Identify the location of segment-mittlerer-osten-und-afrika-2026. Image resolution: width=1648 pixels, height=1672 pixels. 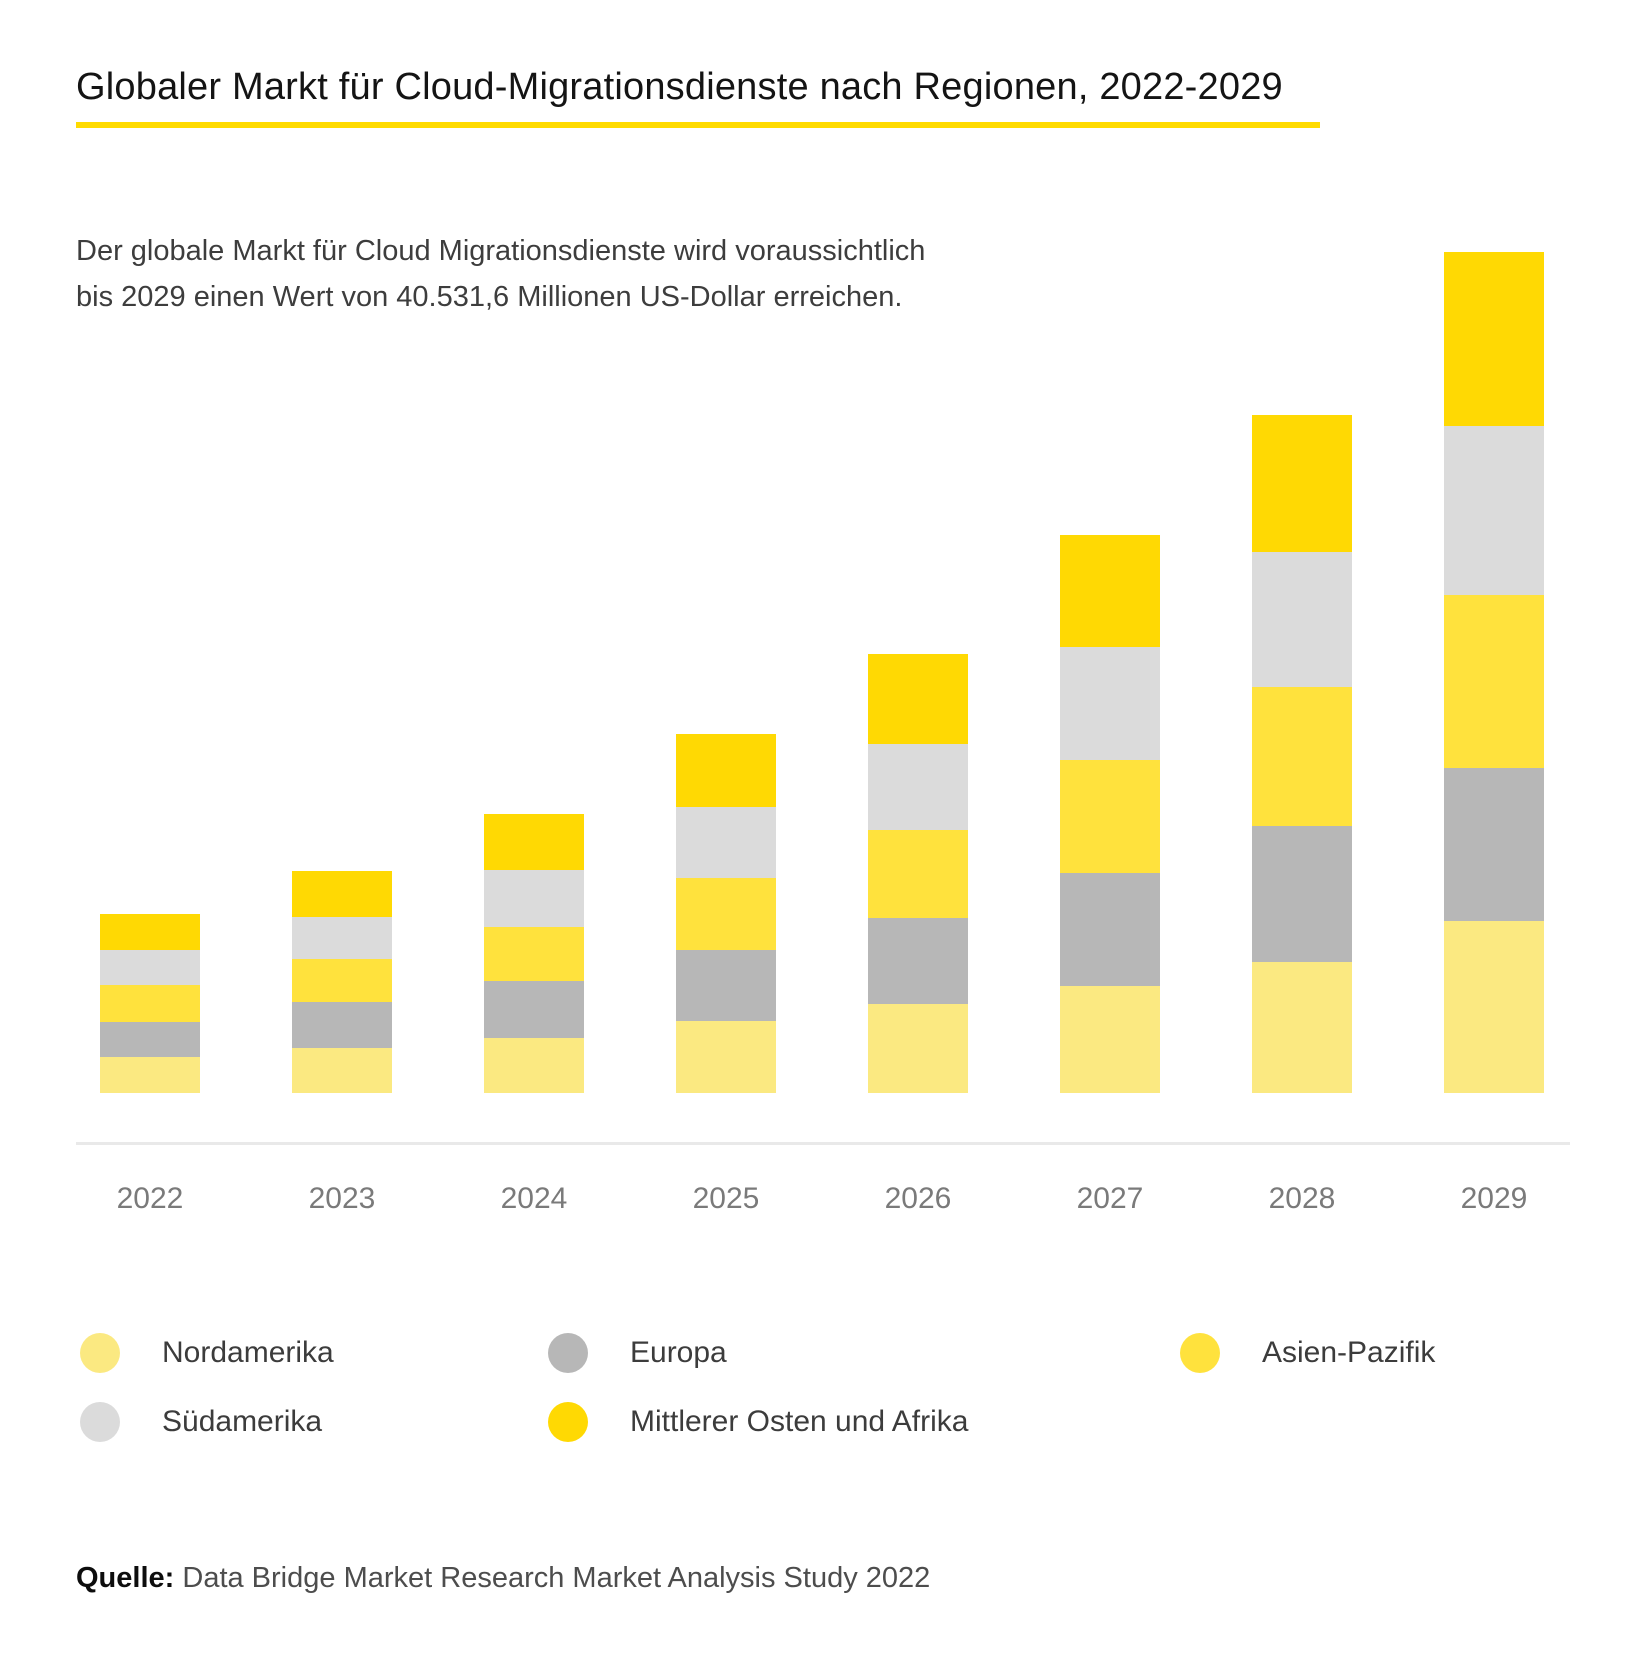
(918, 699).